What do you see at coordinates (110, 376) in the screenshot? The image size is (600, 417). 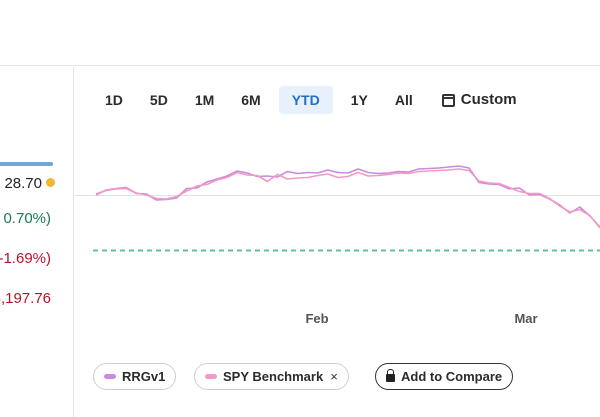 I see `series-swatch-rrgv1` at bounding box center [110, 376].